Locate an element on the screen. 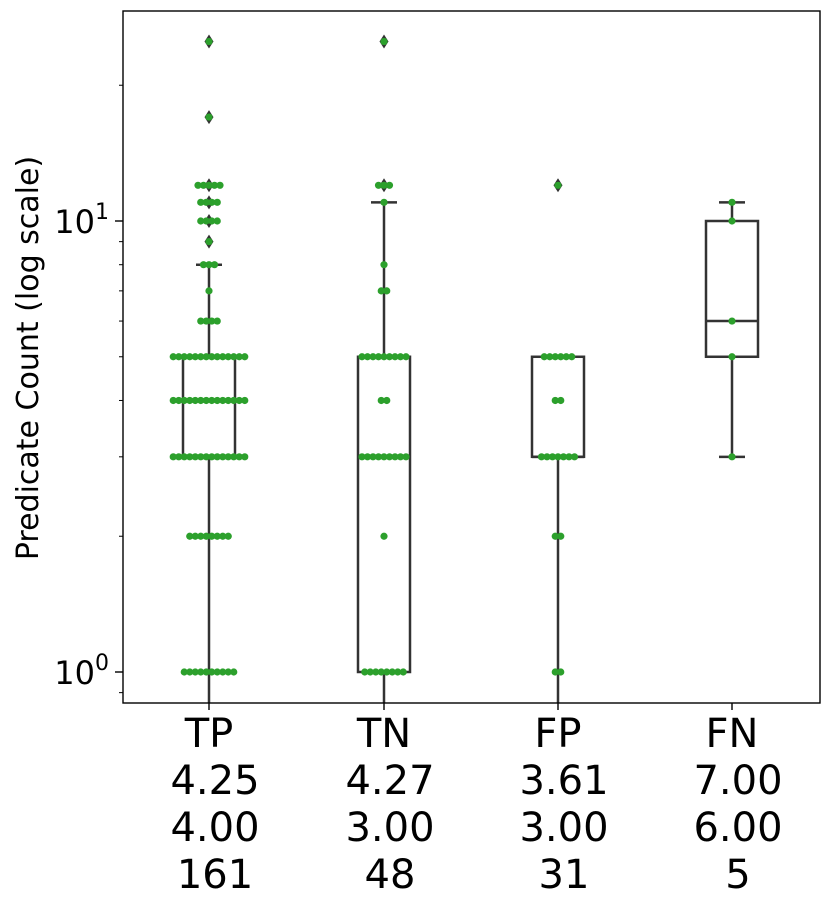 The width and height of the screenshot is (831, 901). box-fp is located at coordinates (558, 440).